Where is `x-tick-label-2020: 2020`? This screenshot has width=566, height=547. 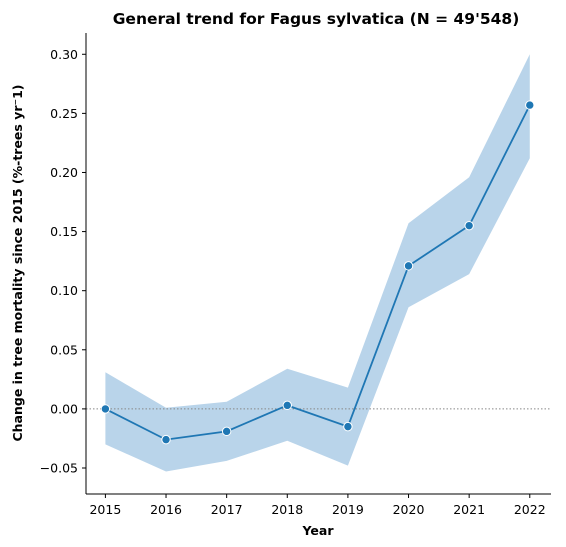 x-tick-label-2020: 2020 is located at coordinates (409, 509).